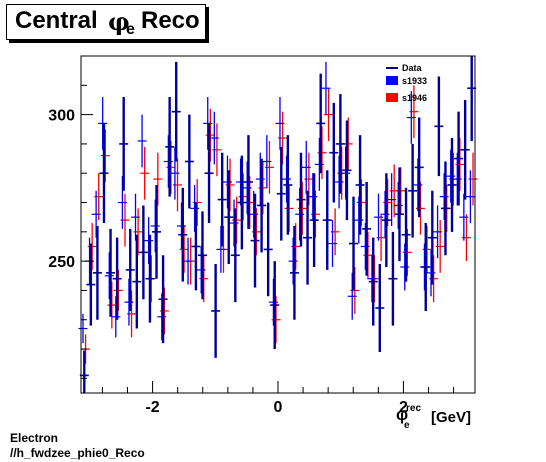 The height and width of the screenshot is (462, 546). What do you see at coordinates (61, 116) in the screenshot?
I see `y-tick-label: 300` at bounding box center [61, 116].